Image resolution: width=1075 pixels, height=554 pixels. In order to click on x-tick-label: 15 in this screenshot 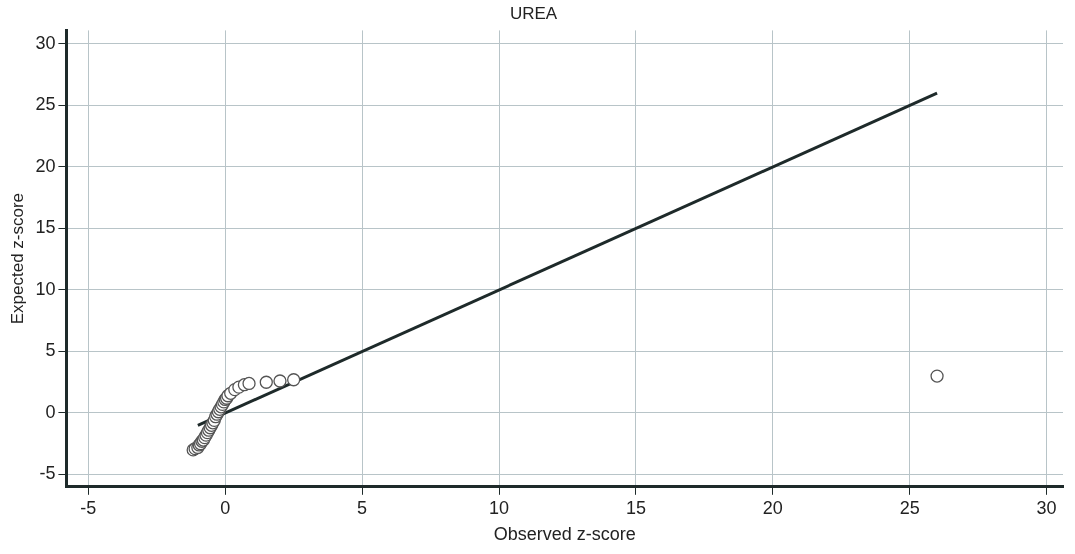, I will do `click(635, 507)`.